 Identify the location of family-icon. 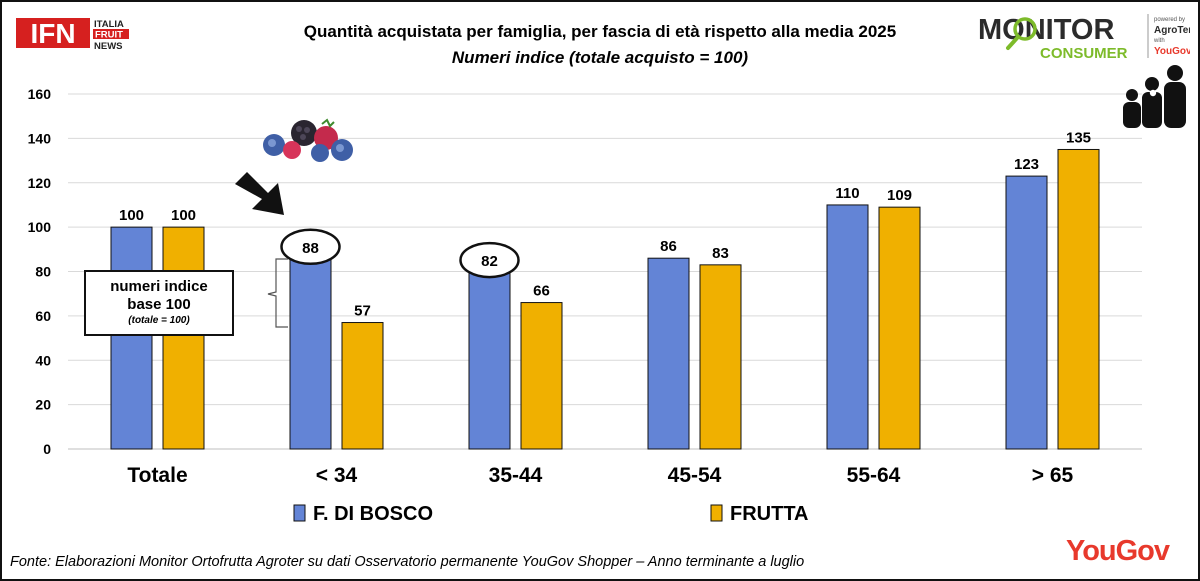
(1154, 96).